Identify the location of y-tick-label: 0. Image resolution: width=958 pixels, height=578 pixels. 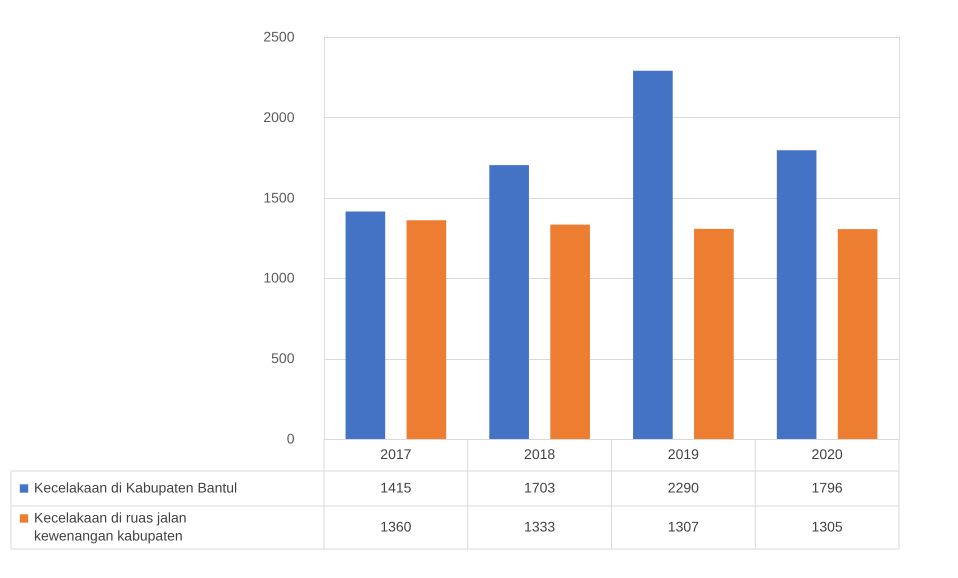
(290, 438).